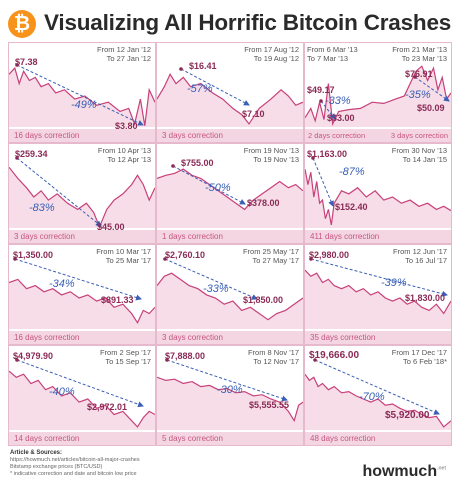 The image size is (460, 487). I want to click on correction-duration: 411 days correction, so click(378, 236).